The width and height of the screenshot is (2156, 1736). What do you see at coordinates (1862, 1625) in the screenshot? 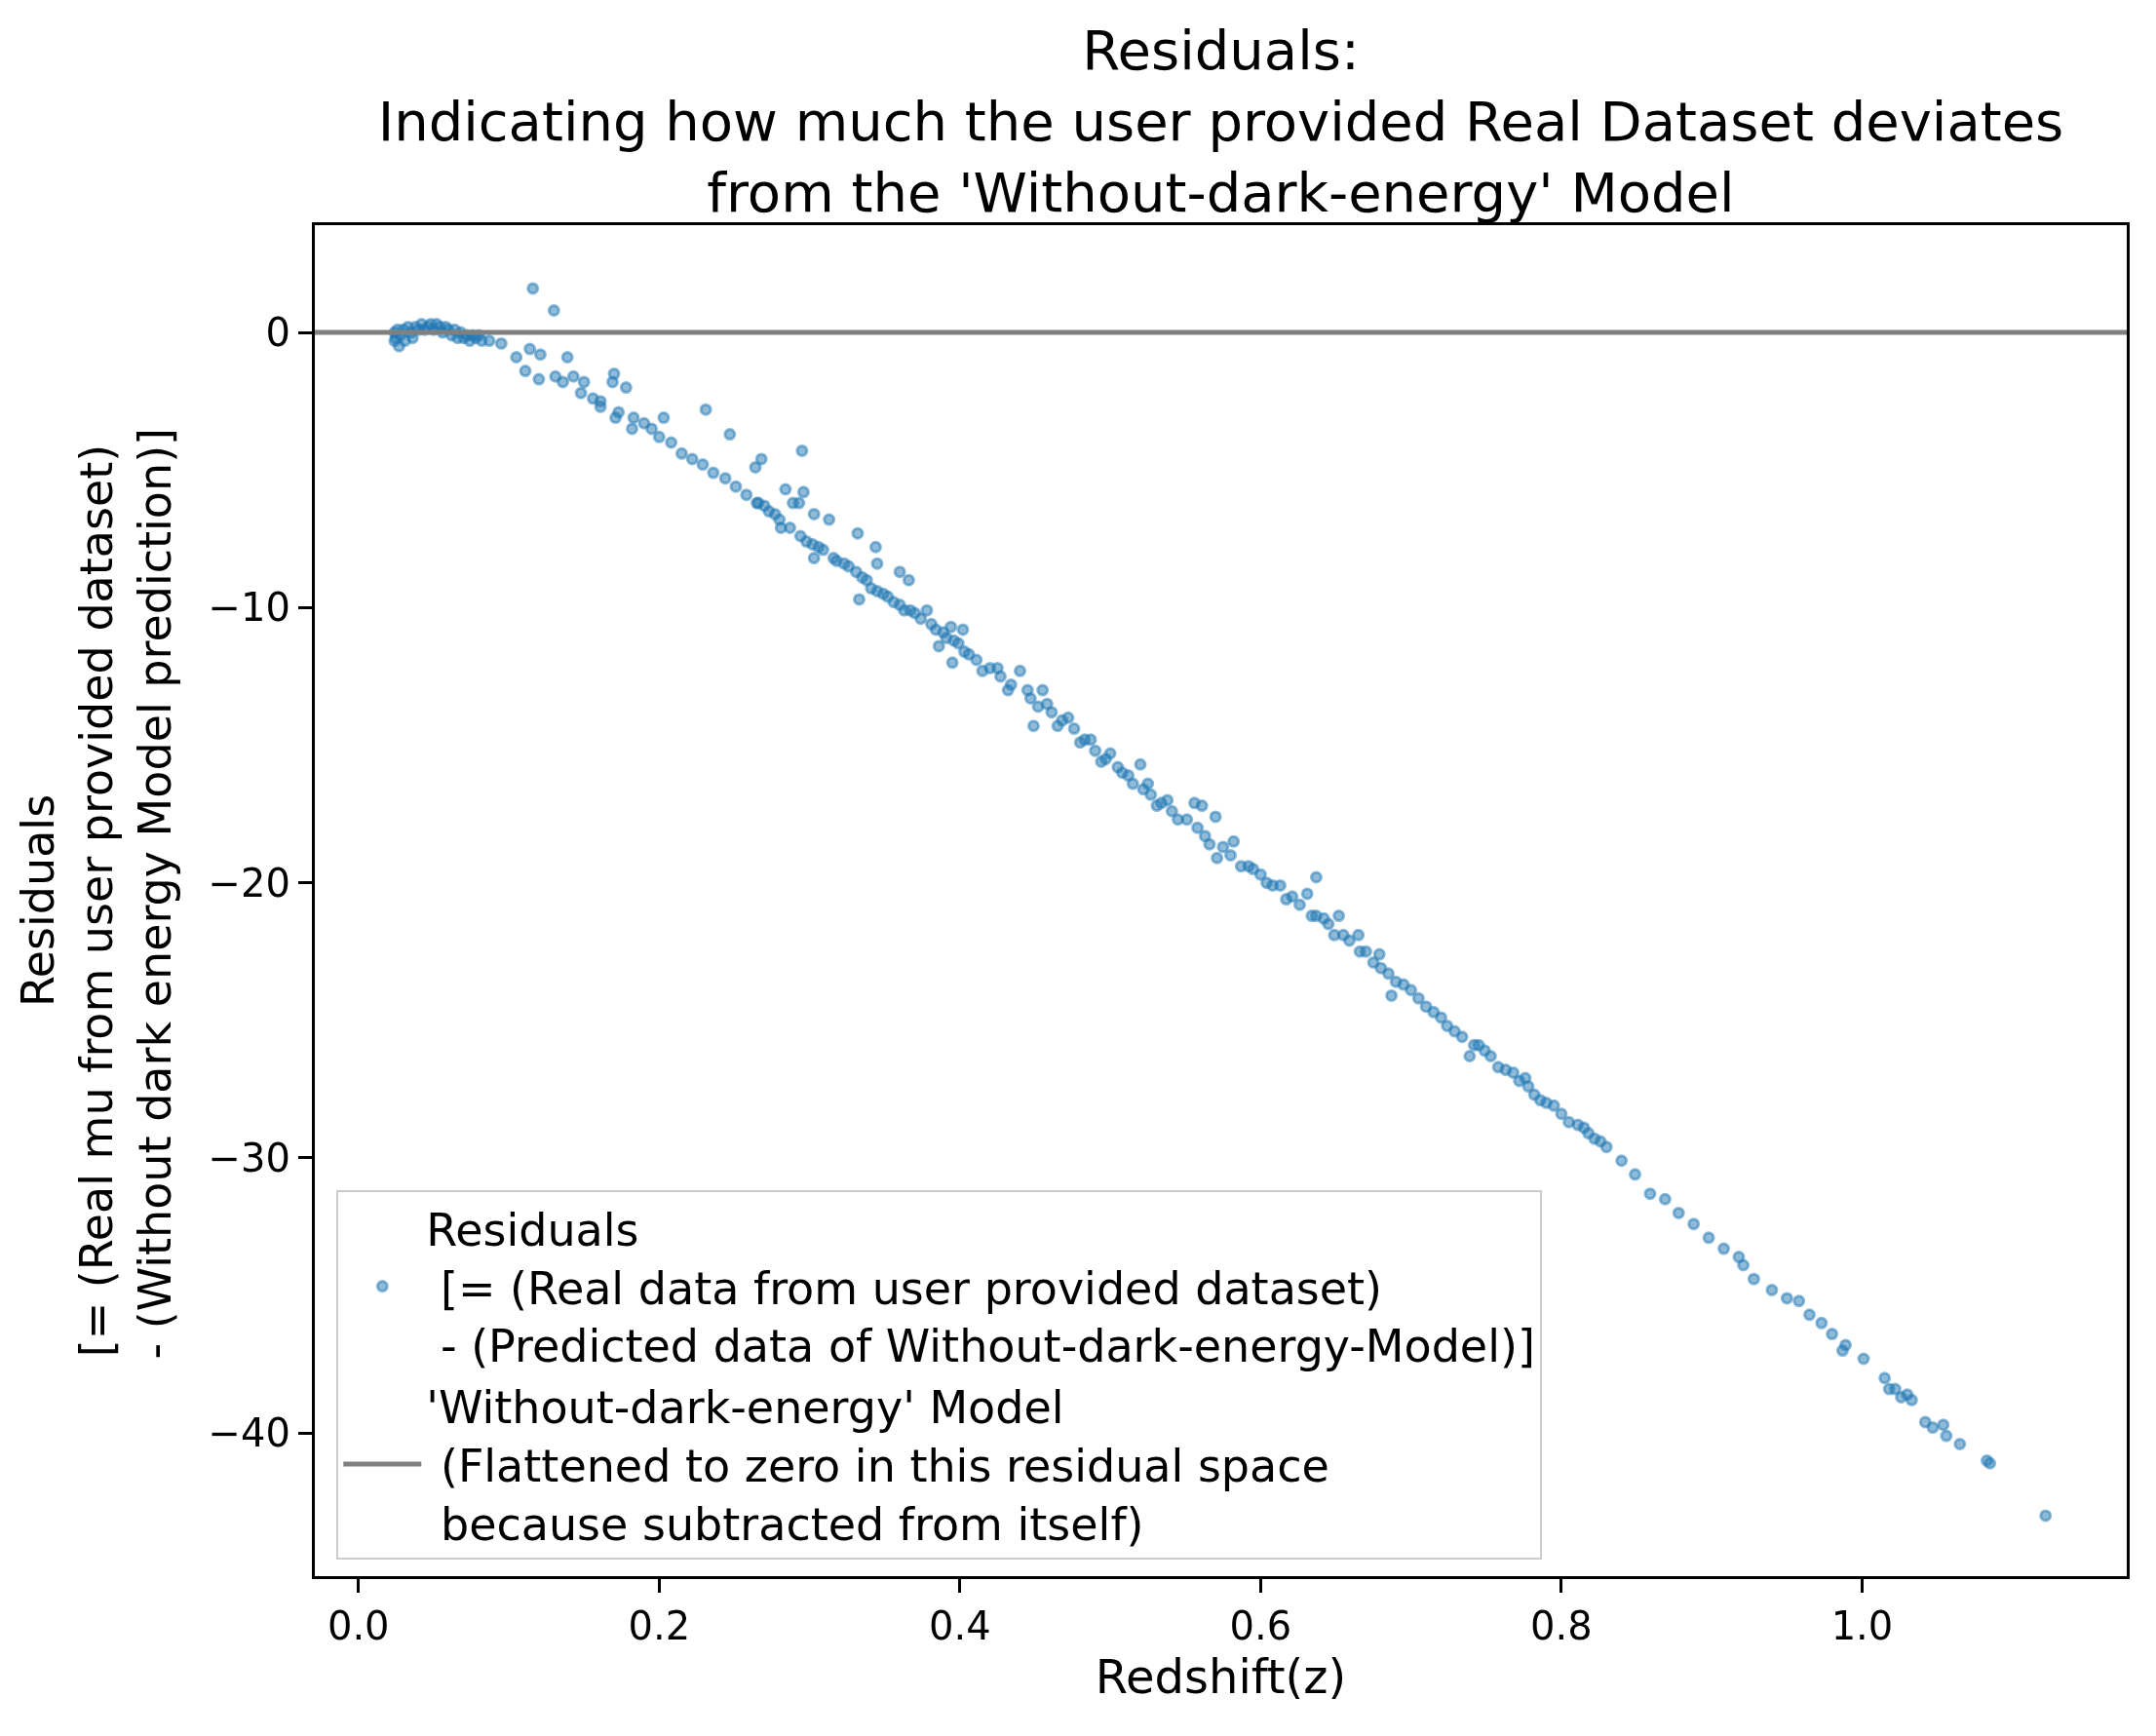
I see `x-tick-label: 1.0` at bounding box center [1862, 1625].